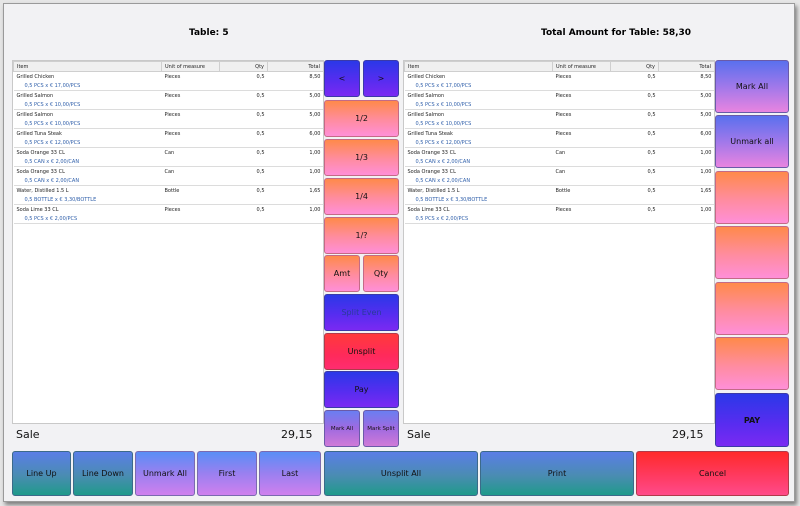 The width and height of the screenshot is (800, 506). I want to click on line-down-button: Line Down, so click(103, 473).